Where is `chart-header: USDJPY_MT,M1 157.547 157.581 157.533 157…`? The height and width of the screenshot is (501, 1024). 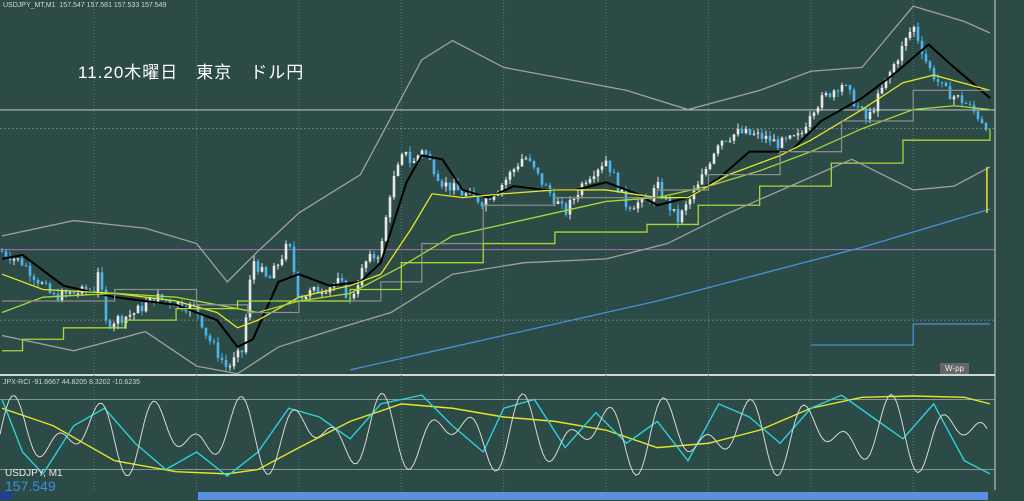 chart-header: USDJPY_MT,M1 157.547 157.581 157.533 157… is located at coordinates (84, 5).